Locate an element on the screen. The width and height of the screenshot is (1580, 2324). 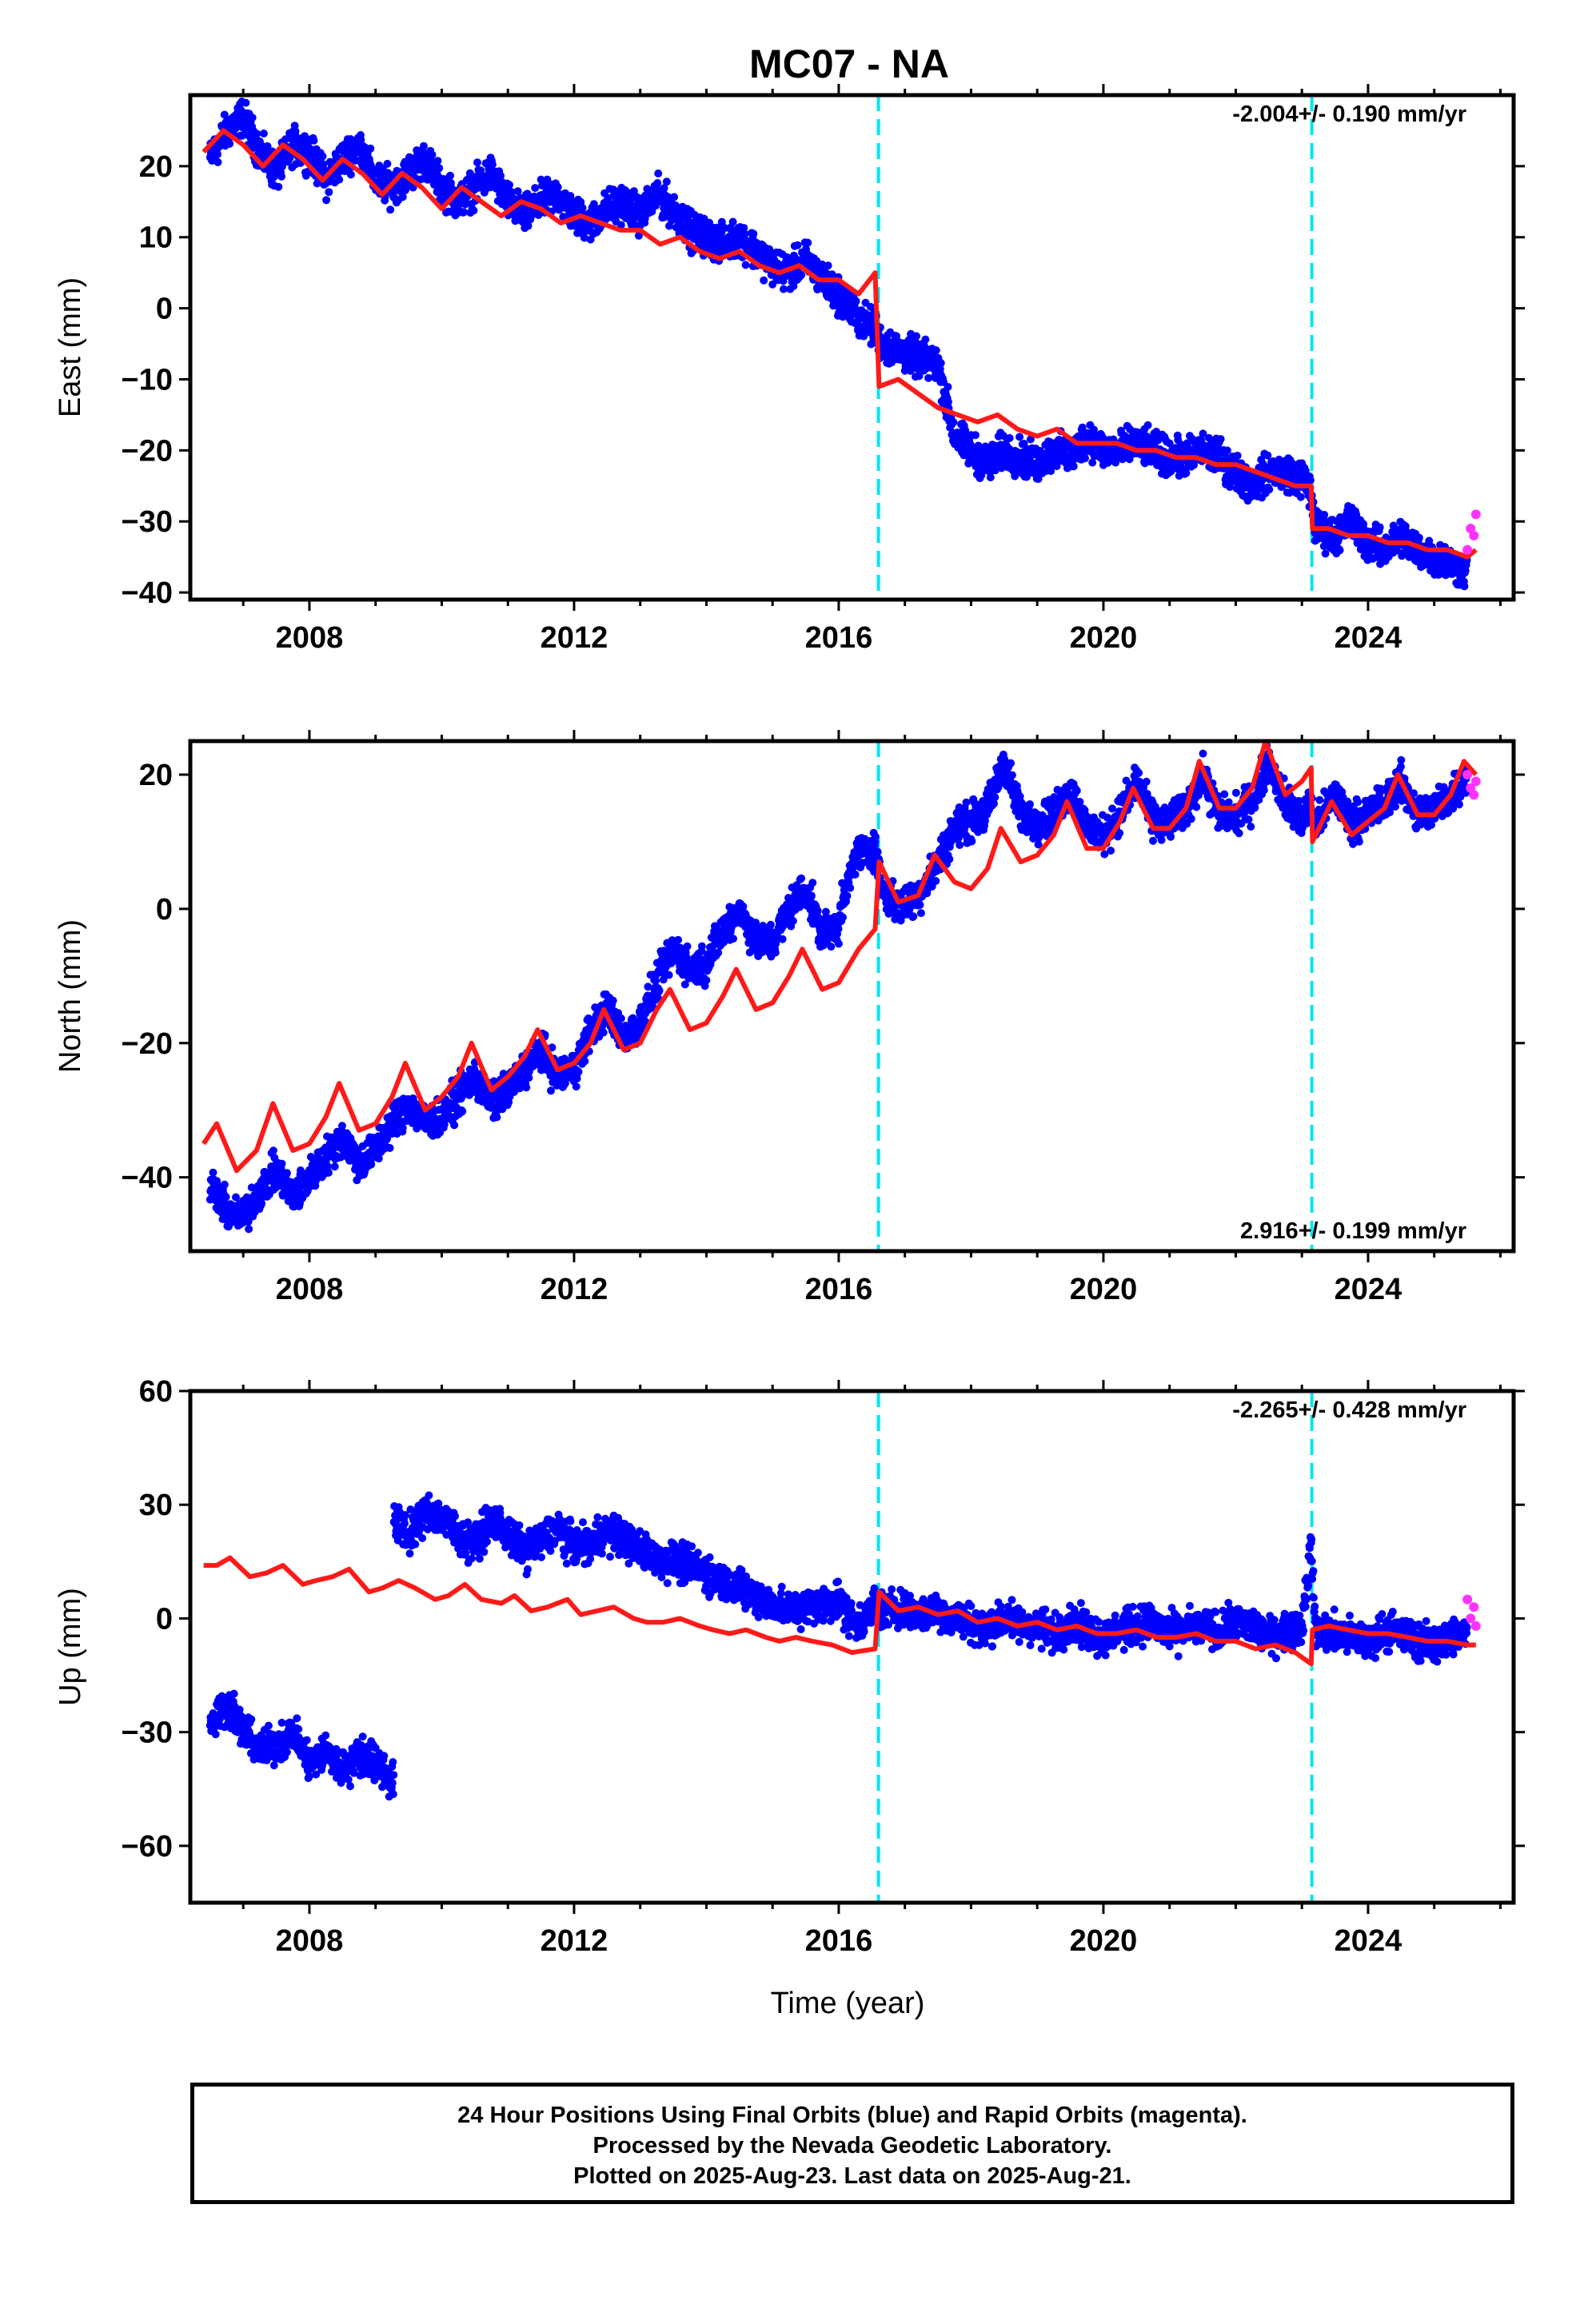
y-tick-label: −40 is located at coordinates (147, 593).